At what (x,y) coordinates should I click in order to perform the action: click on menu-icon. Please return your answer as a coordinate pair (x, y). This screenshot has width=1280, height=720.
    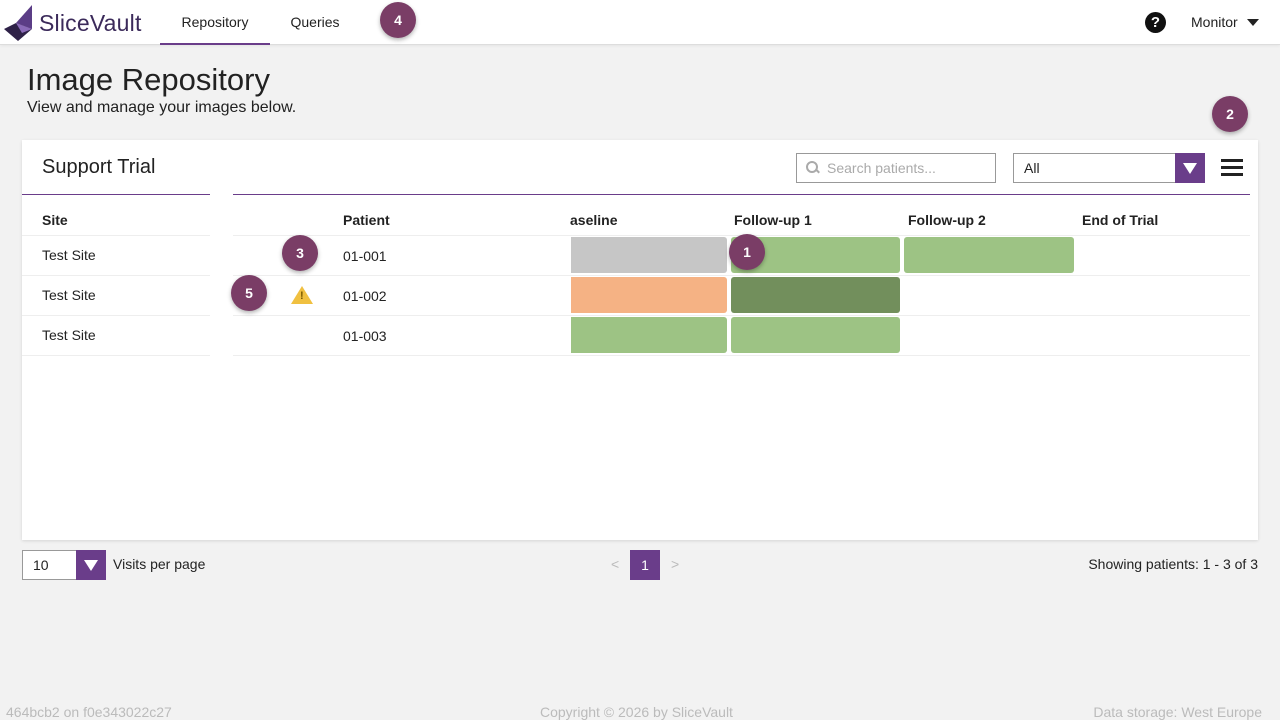
    Looking at the image, I should click on (1232, 168).